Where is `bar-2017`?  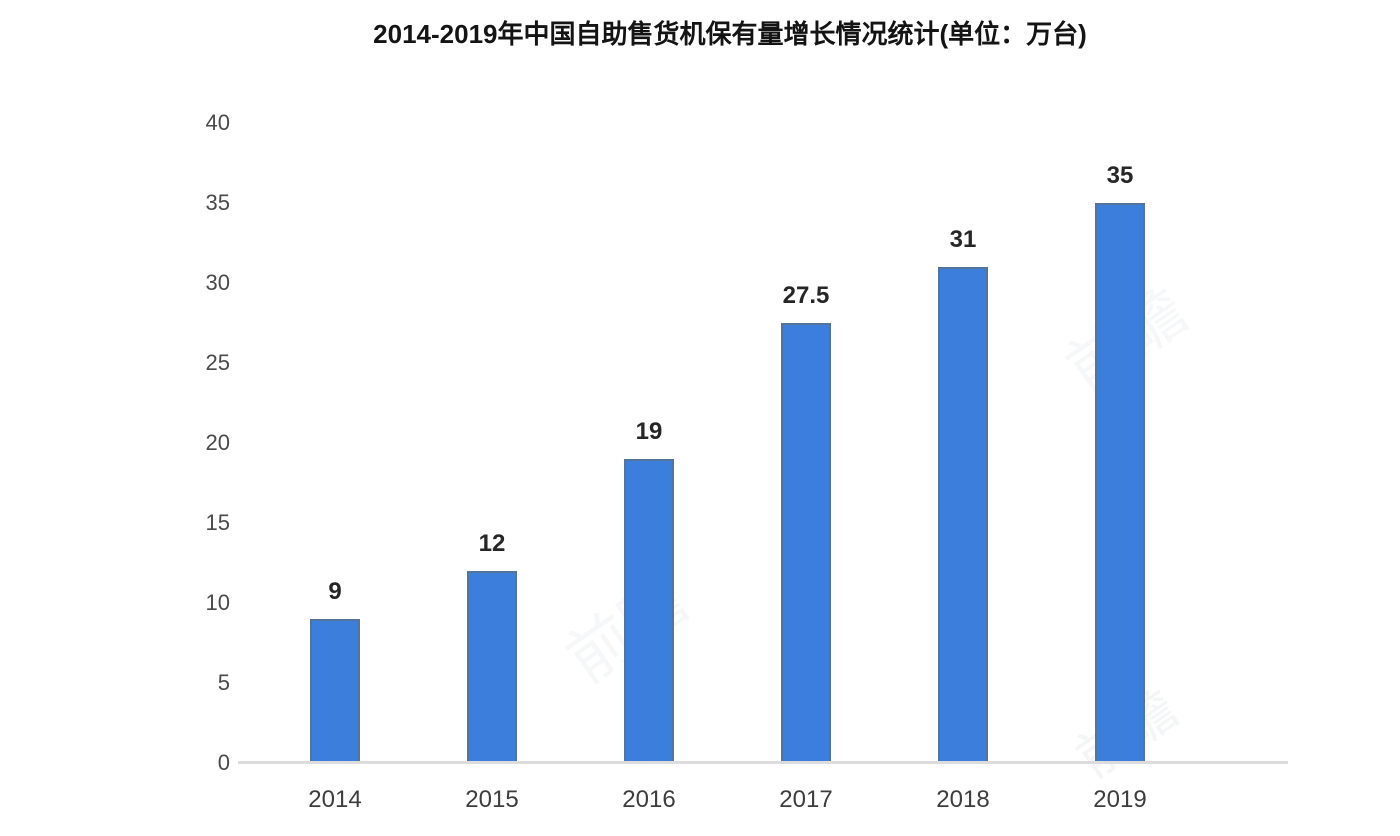
bar-2017 is located at coordinates (806, 543).